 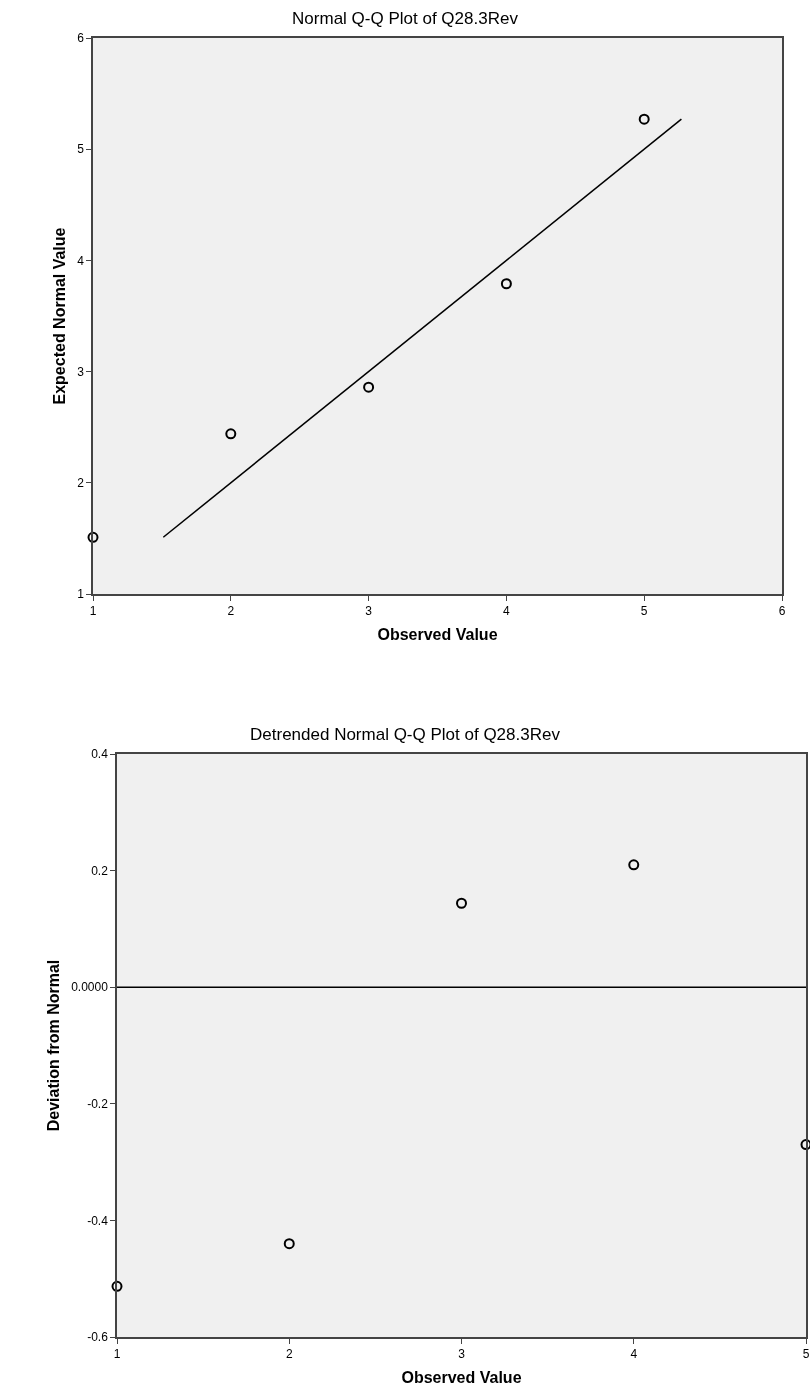 What do you see at coordinates (81, 594) in the screenshot?
I see `y-tick-label: 1` at bounding box center [81, 594].